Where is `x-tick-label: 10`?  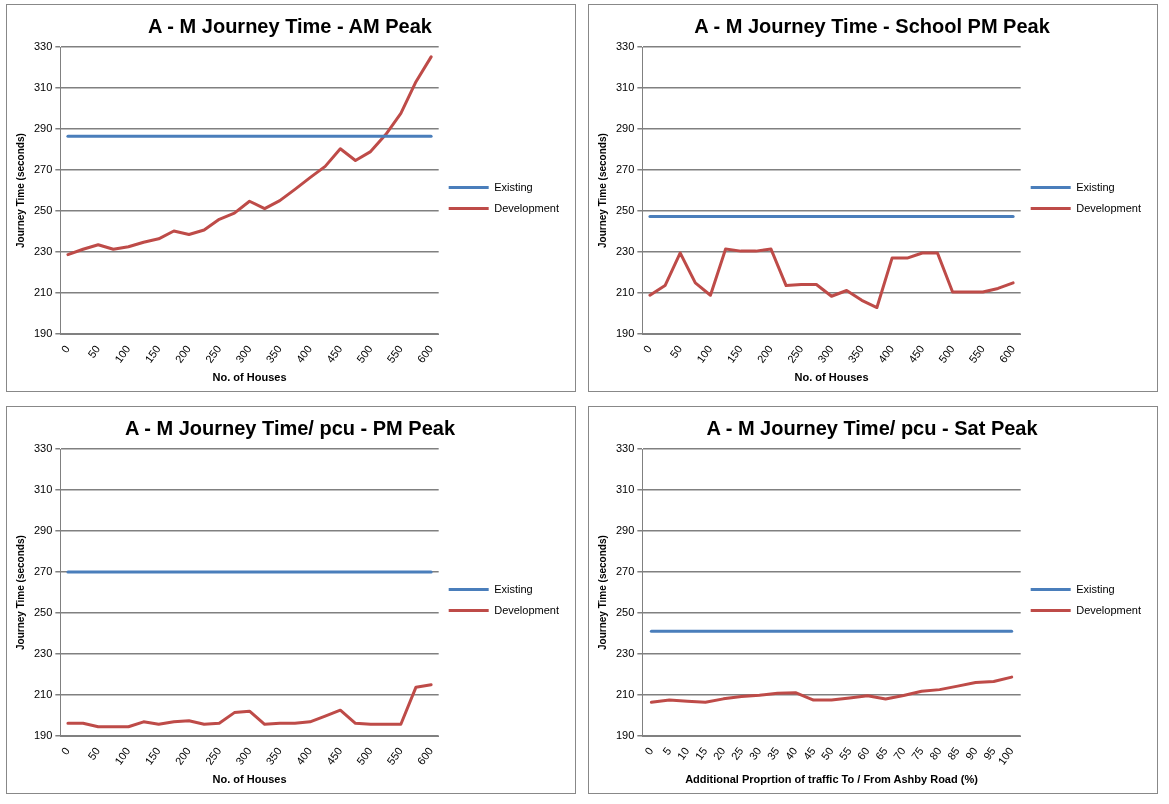 x-tick-label: 10 is located at coordinates (683, 753).